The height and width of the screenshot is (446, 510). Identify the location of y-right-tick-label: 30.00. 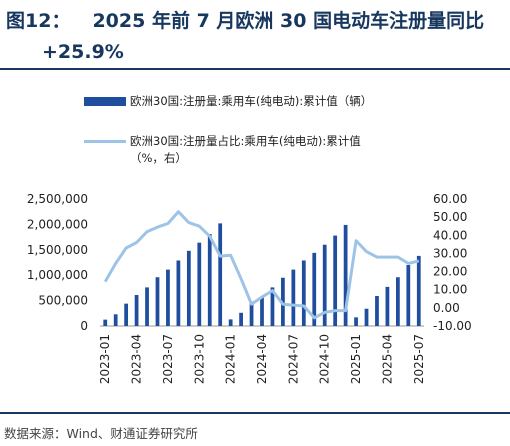
(450, 253).